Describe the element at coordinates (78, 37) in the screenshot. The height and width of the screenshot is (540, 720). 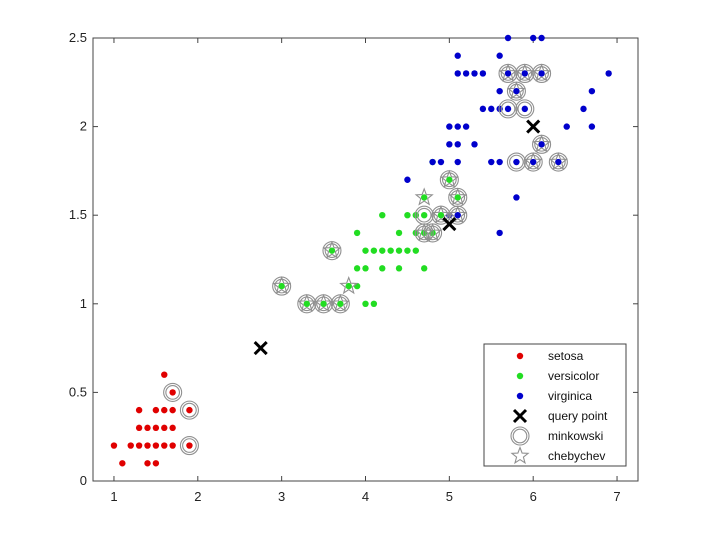
I see `y-tick-label: 2.5` at that location.